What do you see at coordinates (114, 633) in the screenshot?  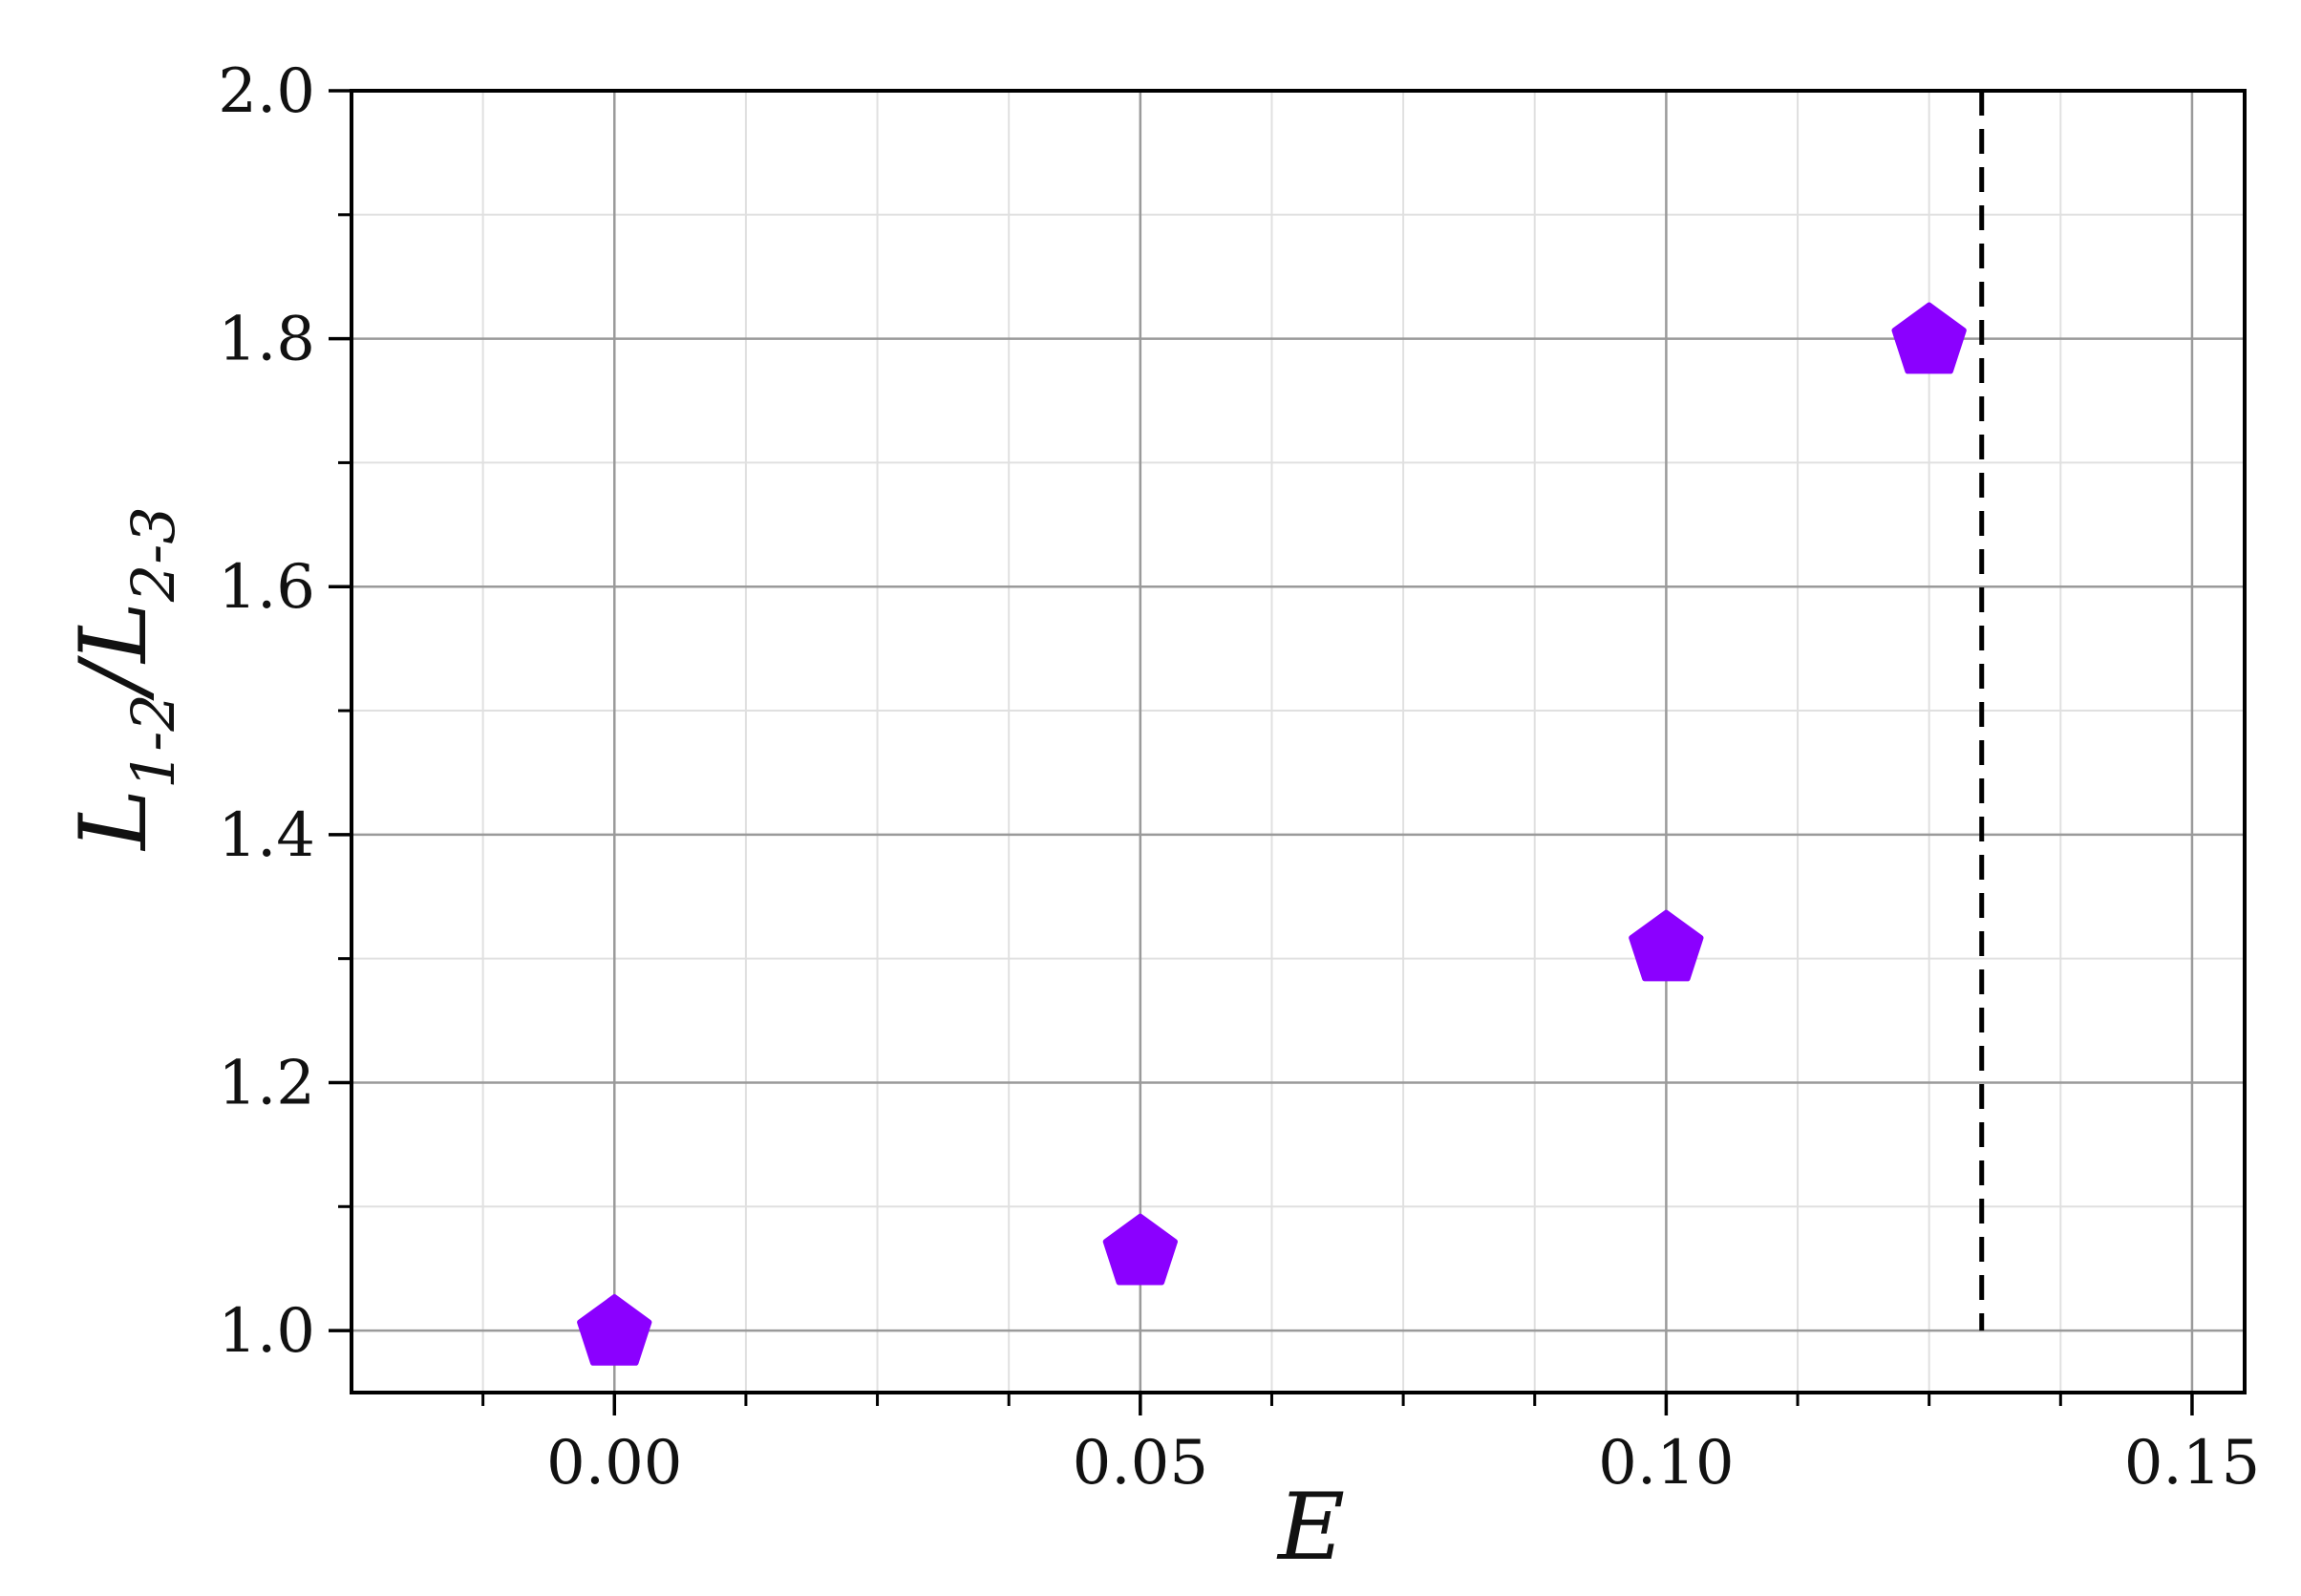 I see `y-axis-title-main-2: L` at bounding box center [114, 633].